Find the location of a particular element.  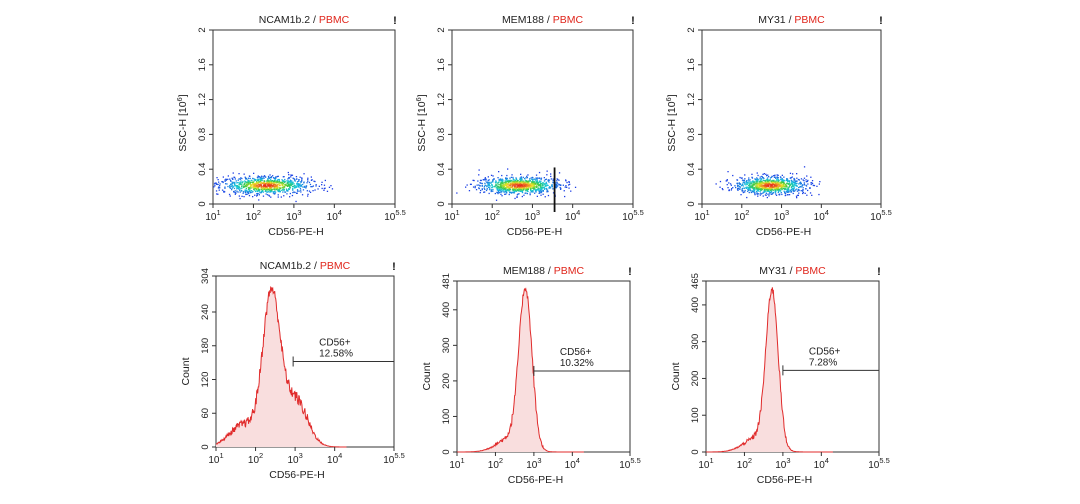

y-label-text: SSC-H [10 is located at coordinates (672, 126).